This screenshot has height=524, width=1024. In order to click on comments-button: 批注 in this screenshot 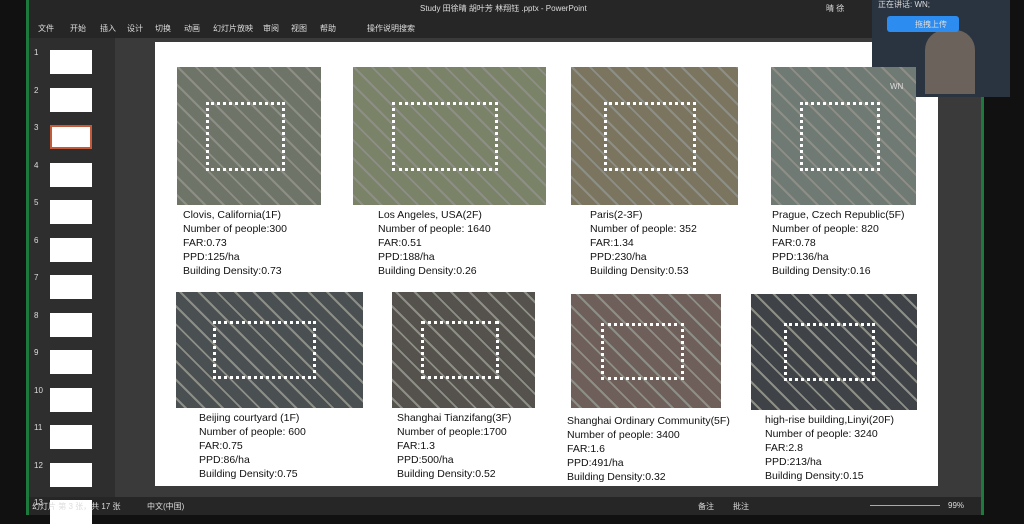, I will do `click(741, 506)`.